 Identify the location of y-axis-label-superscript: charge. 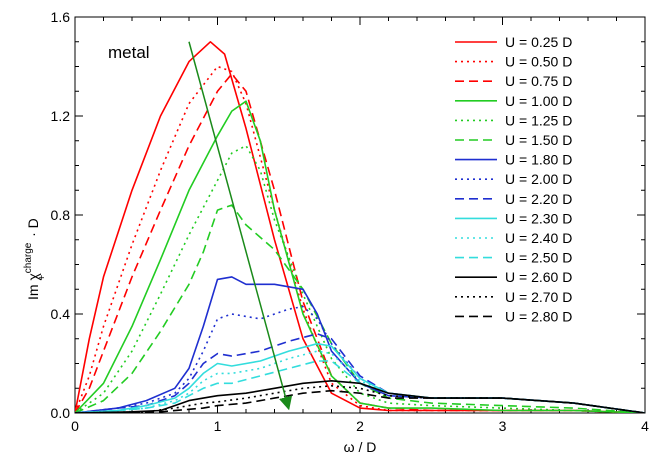
(28, 257).